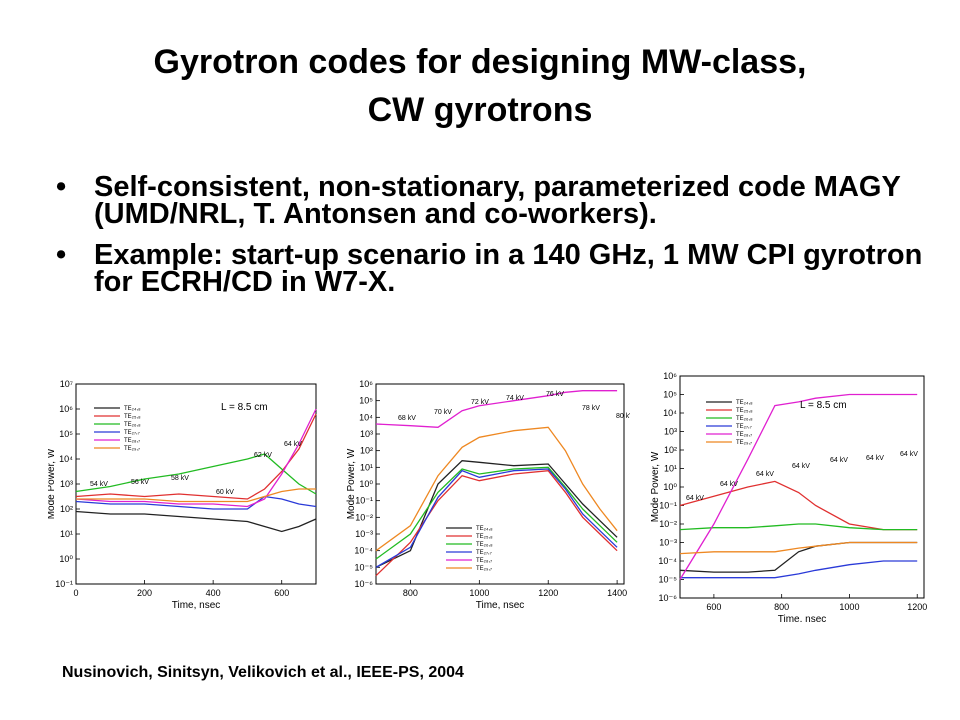  I want to click on voltage-annotation: 74 kV, so click(515, 398).